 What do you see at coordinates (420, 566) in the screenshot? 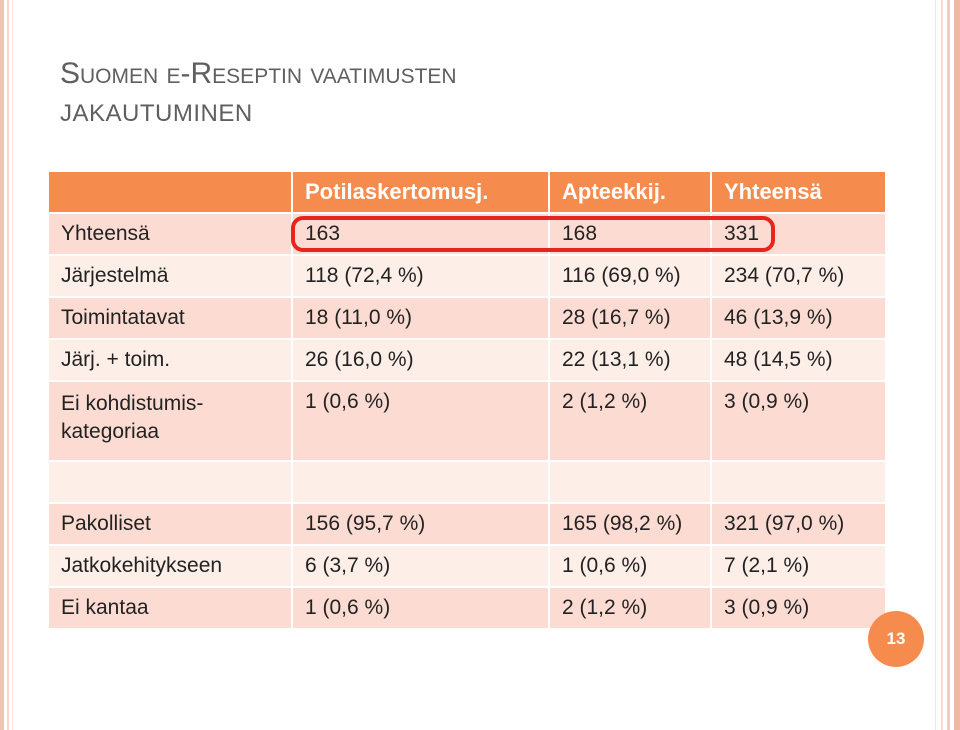
I see `table-cell: 6 (3,7 %)` at bounding box center [420, 566].